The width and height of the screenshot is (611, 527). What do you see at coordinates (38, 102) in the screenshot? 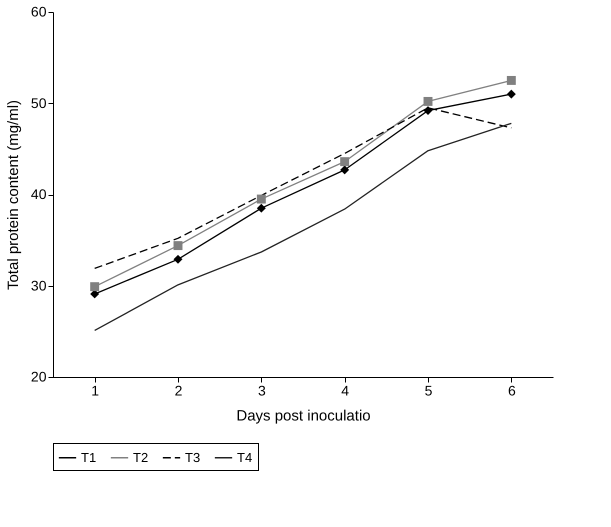
I see `y-tick-label: 50` at bounding box center [38, 102].